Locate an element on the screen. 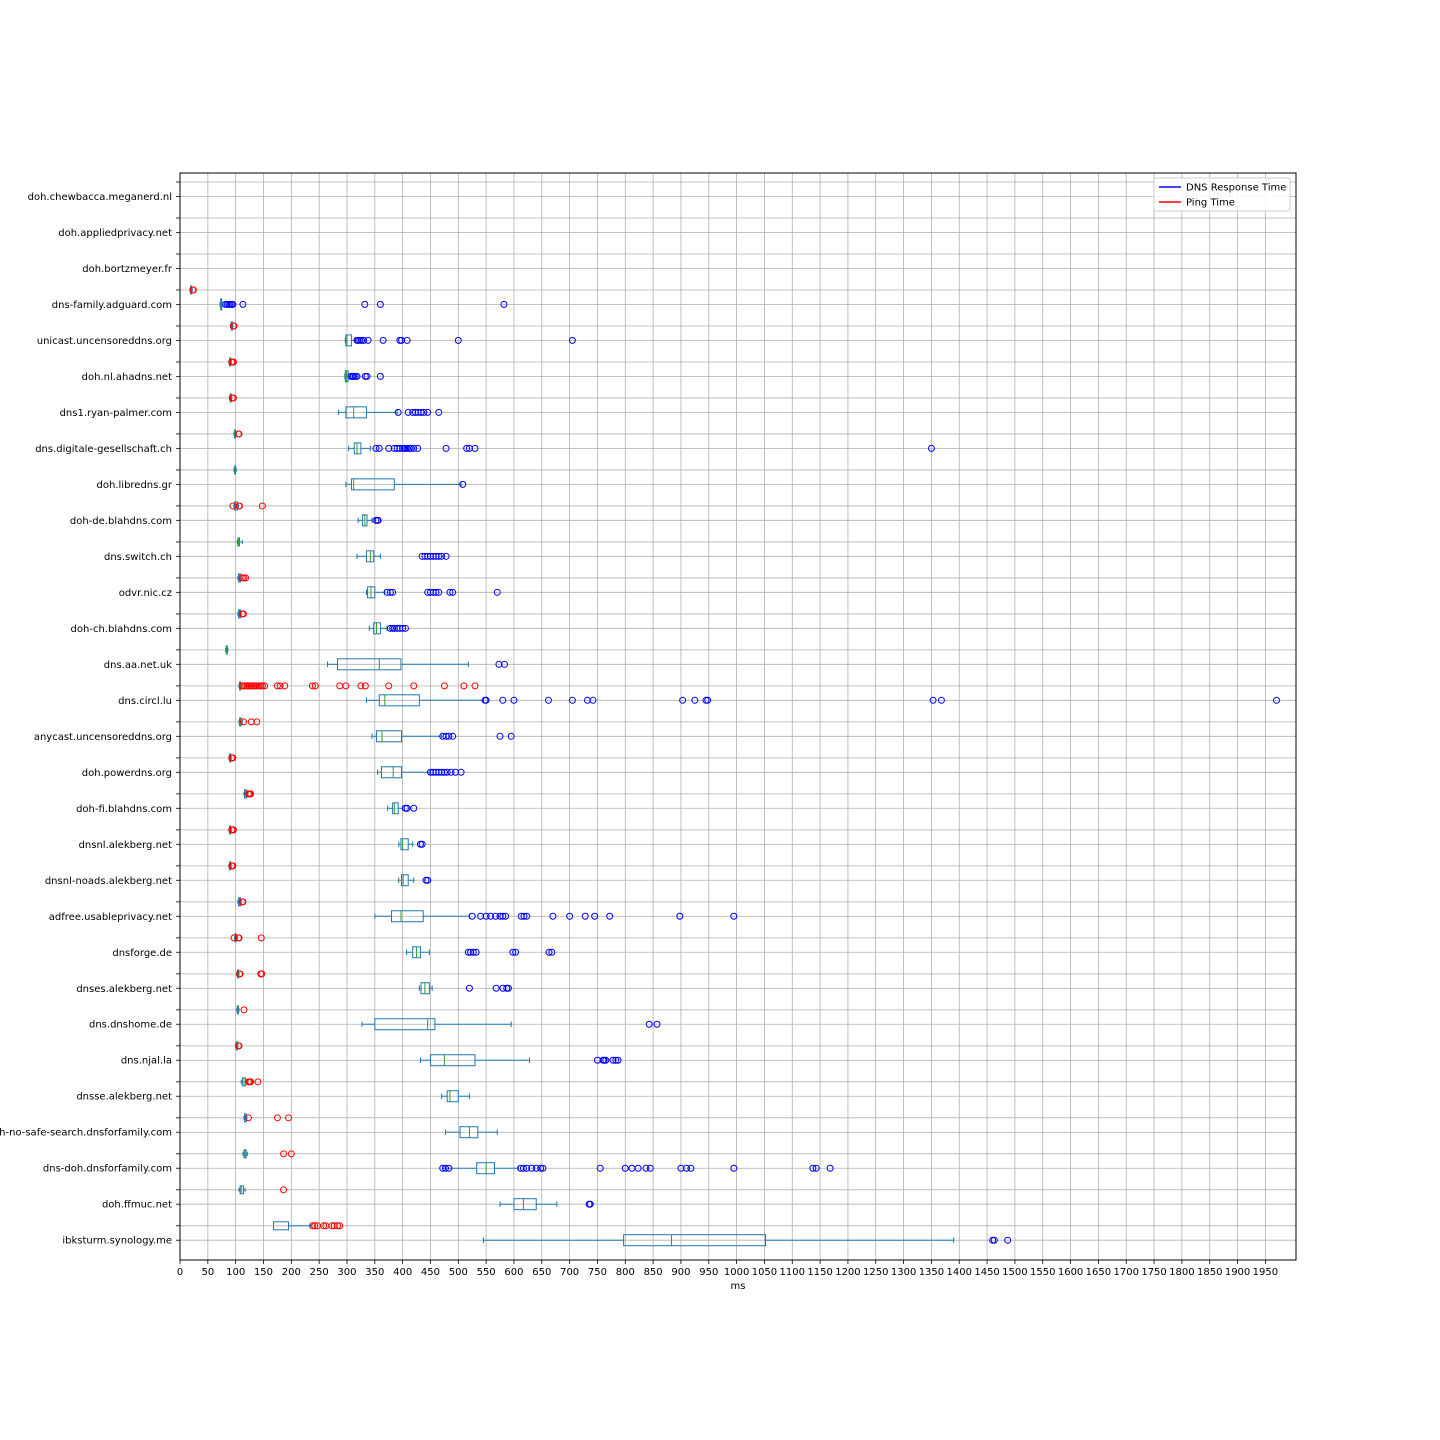 This screenshot has height=1440, width=1440. y-tick-label: doh.ffmuc.net is located at coordinates (137, 1205).